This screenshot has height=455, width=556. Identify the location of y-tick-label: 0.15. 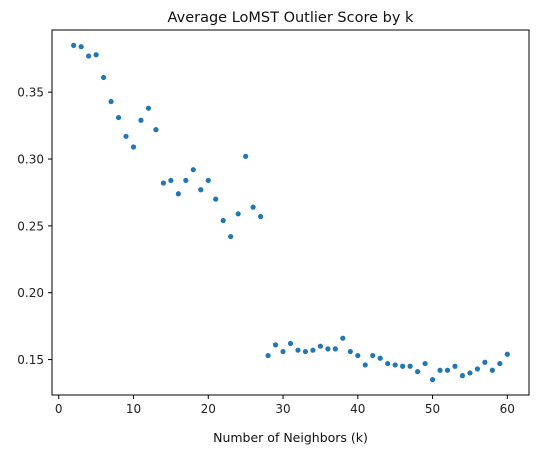
(30, 360).